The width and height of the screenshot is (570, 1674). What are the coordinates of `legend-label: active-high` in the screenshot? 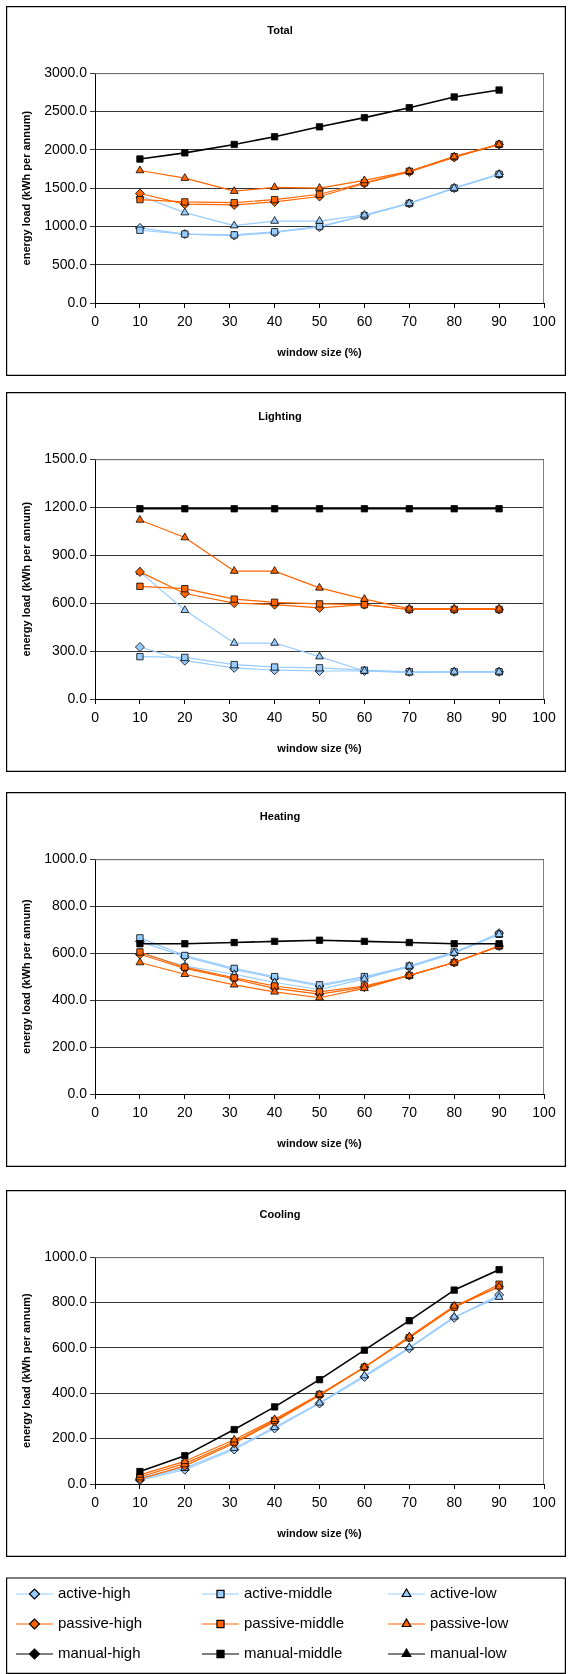 It's located at (94, 1593).